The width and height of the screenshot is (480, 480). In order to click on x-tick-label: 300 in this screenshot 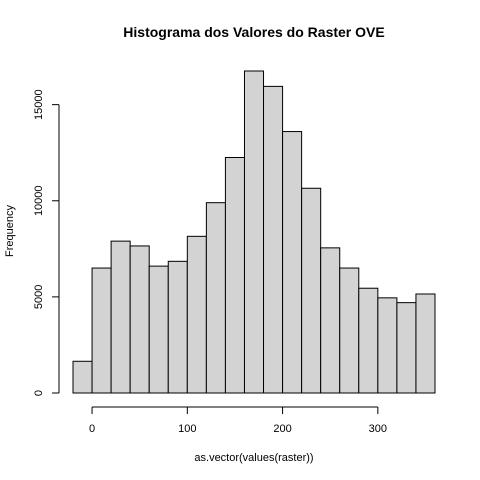, I will do `click(378, 429)`.